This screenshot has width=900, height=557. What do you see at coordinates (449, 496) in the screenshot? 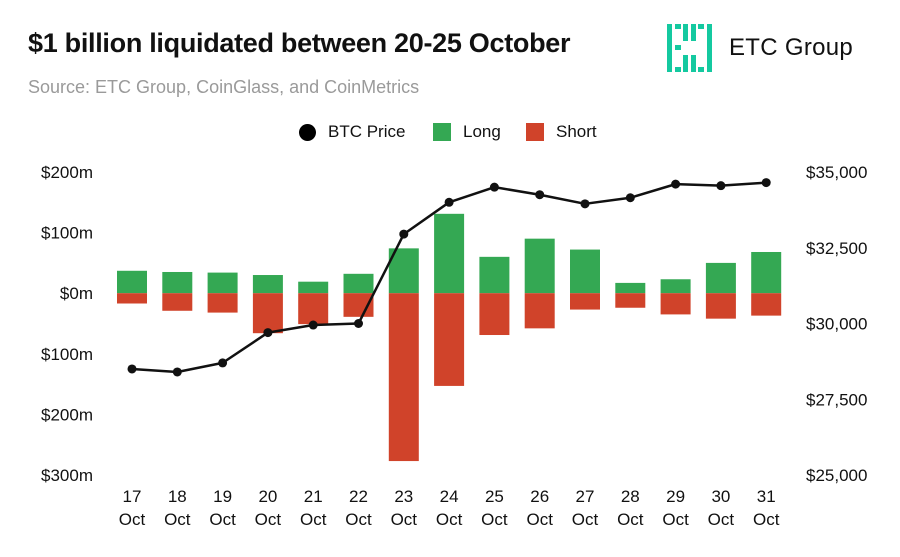
I see `x-axis-tick-label-day: 24` at bounding box center [449, 496].